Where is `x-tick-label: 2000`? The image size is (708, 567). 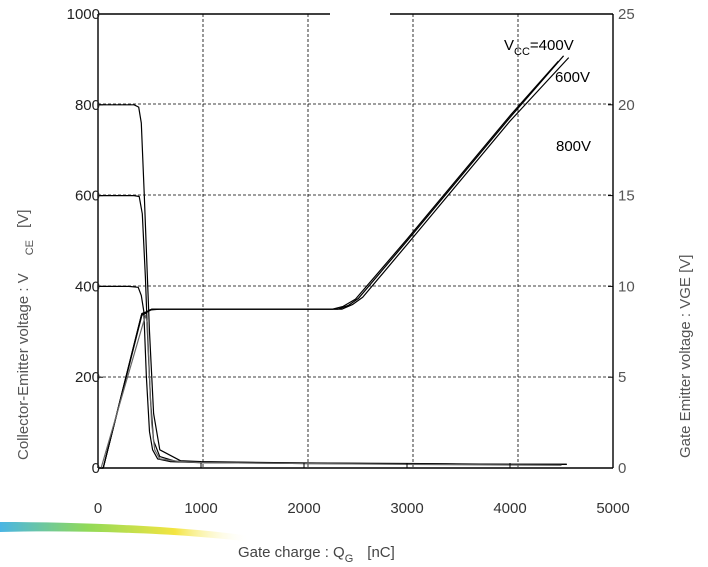 x-tick-label: 2000 is located at coordinates (303, 508).